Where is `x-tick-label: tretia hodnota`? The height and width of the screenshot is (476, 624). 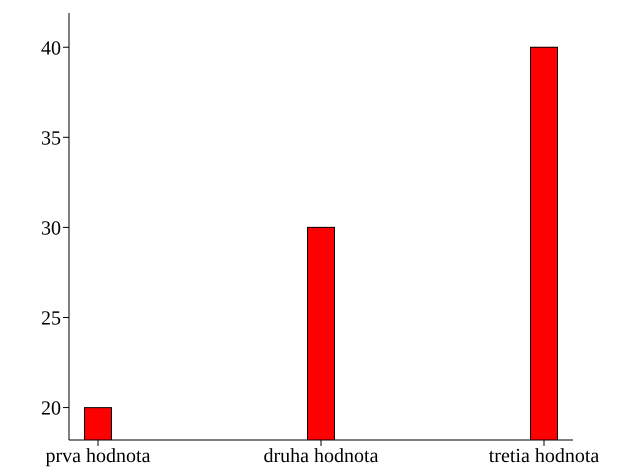 x-tick-label: tretia hodnota is located at coordinates (544, 456).